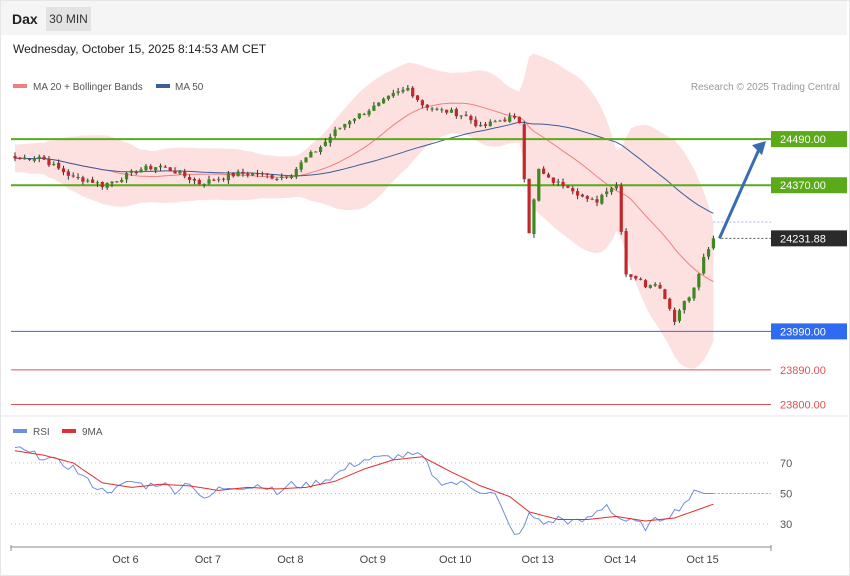 This screenshot has height=576, width=850. What do you see at coordinates (803, 186) in the screenshot?
I see `resistance-label-1: 24370.00` at bounding box center [803, 186].